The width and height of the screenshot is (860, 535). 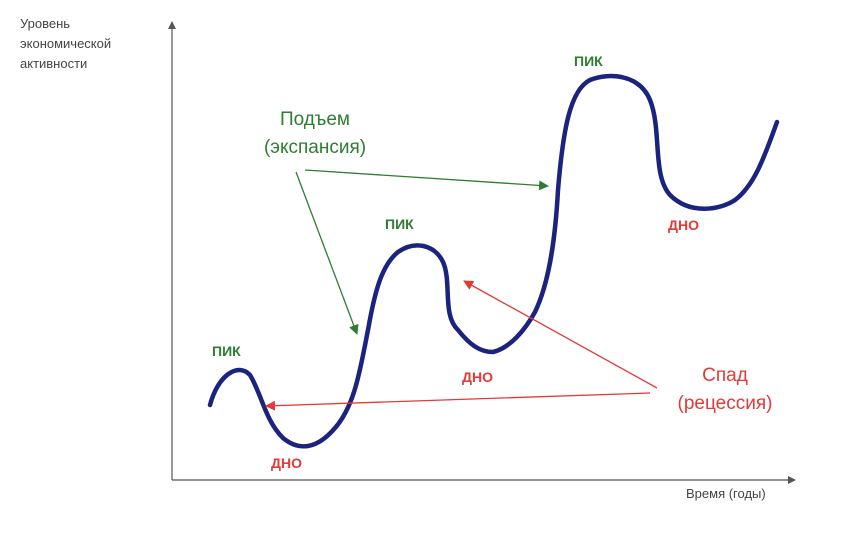 What do you see at coordinates (315, 133) in the screenshot?
I see `expansion-phase-label: Подъем (экспансия)` at bounding box center [315, 133].